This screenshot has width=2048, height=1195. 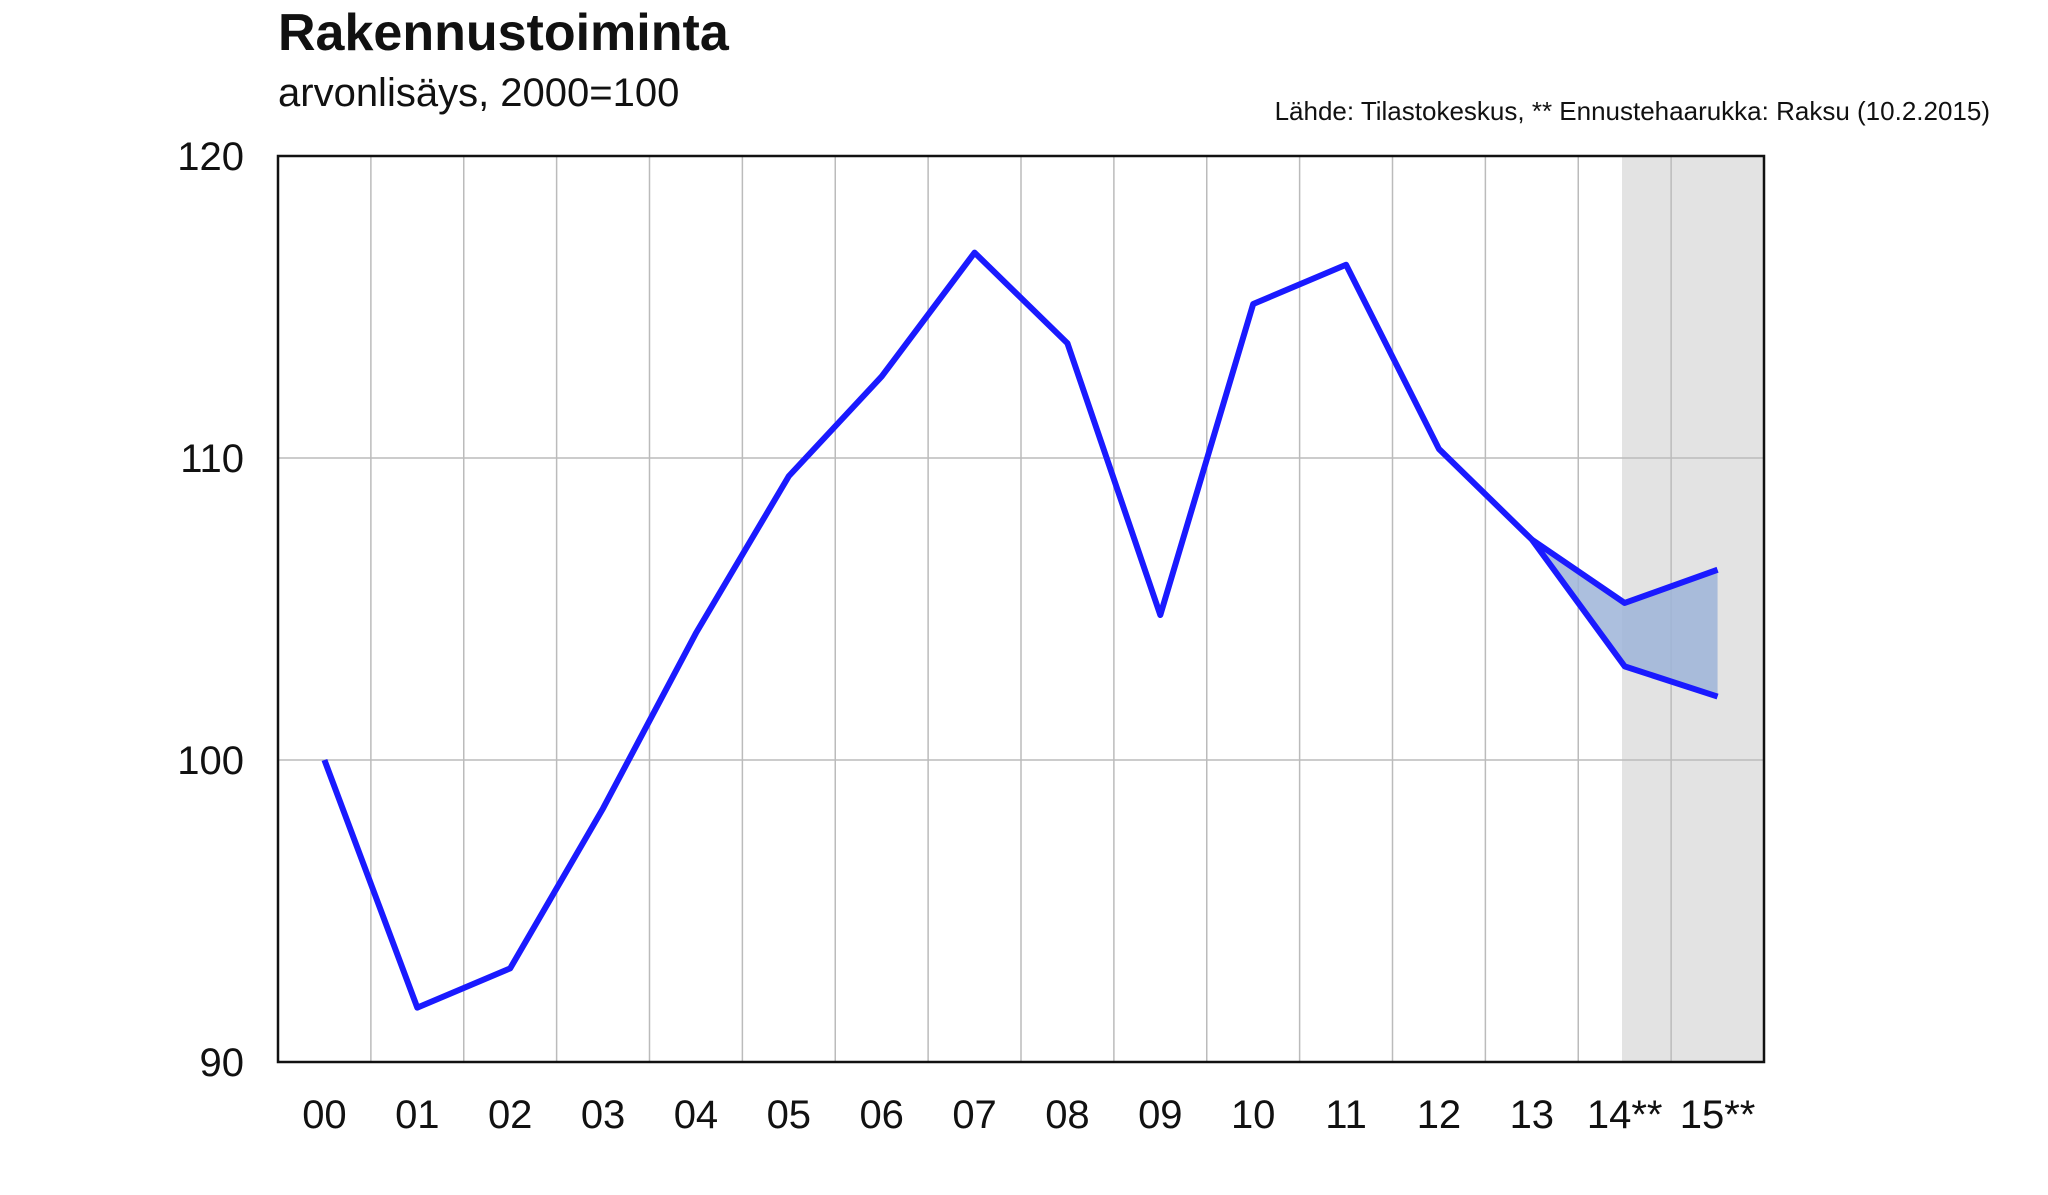 I want to click on chart-subtitle: arvonlisäys, 2000=100, so click(x=478, y=93).